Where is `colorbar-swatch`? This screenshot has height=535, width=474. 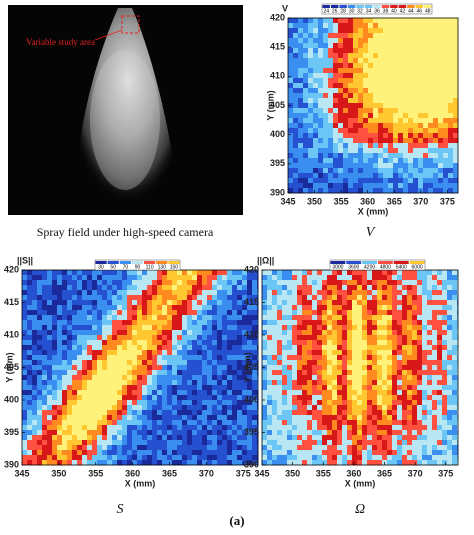
colorbar-swatch is located at coordinates (360, 6).